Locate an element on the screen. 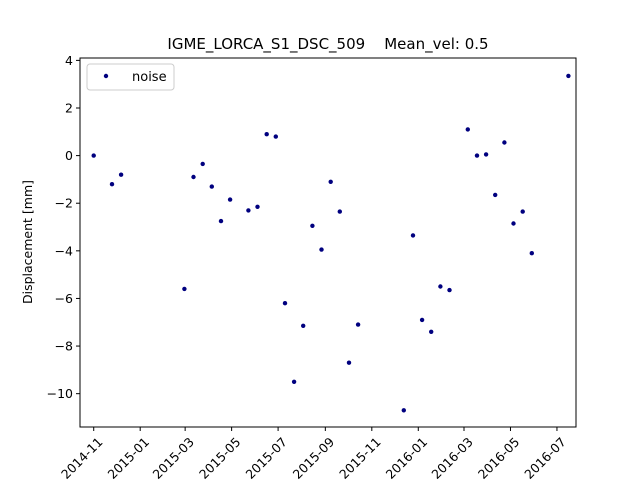 Image resolution: width=640 pixels, height=485 pixels. y-tick-label: −6 is located at coordinates (64, 298).